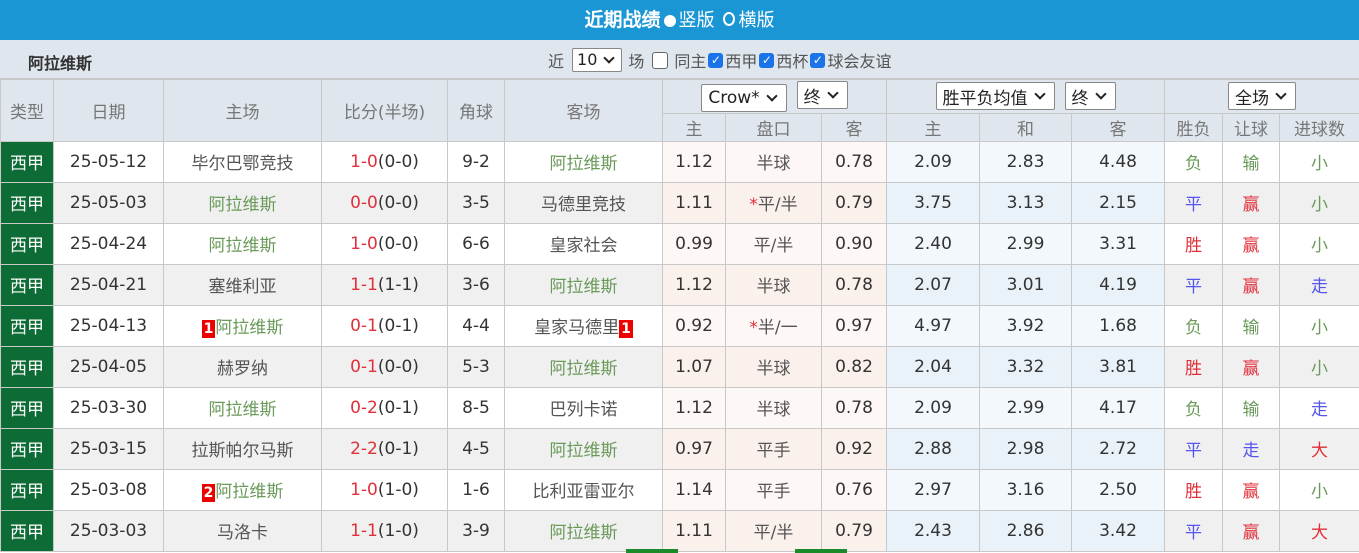 The image size is (1359, 553). I want to click on eu-away-odds: 2.15, so click(1118, 202).